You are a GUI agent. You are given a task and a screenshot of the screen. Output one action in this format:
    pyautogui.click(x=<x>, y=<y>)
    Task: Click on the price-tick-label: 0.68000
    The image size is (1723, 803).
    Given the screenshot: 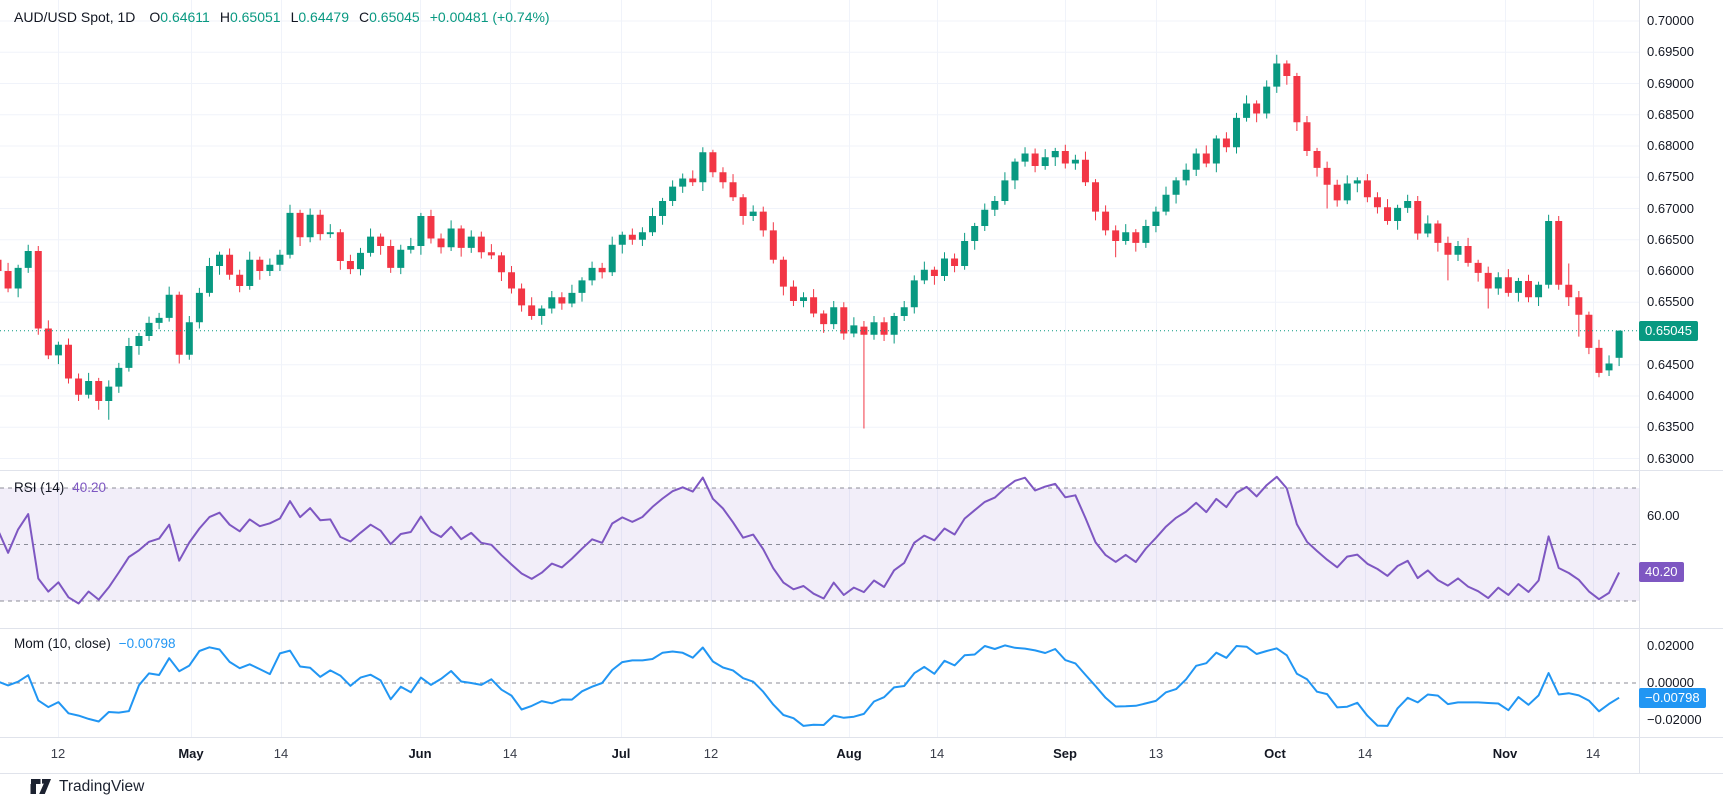 What is the action you would take?
    pyautogui.click(x=1670, y=145)
    